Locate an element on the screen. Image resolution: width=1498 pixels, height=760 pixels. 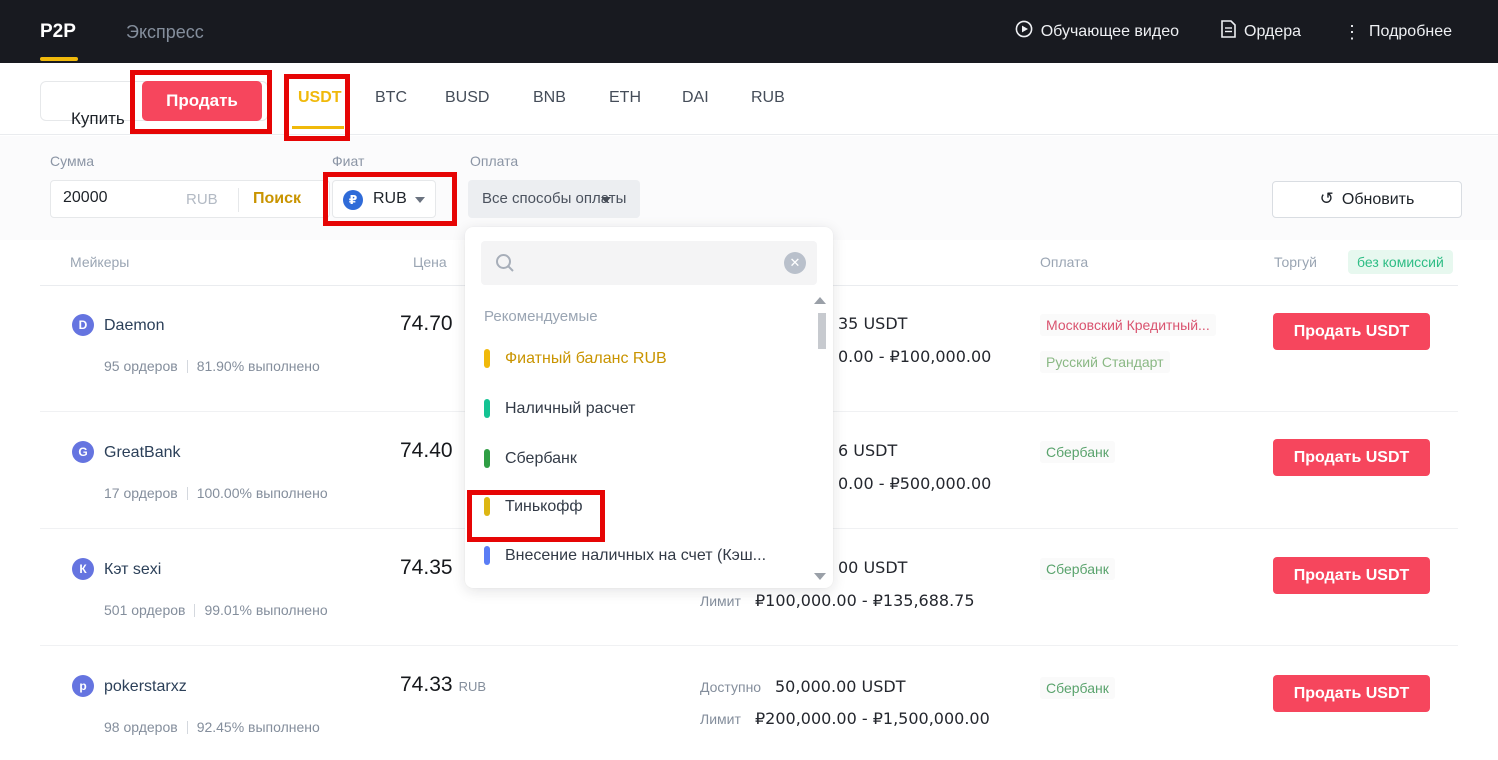
fiat-select: ₽ RUB is located at coordinates (384, 199).